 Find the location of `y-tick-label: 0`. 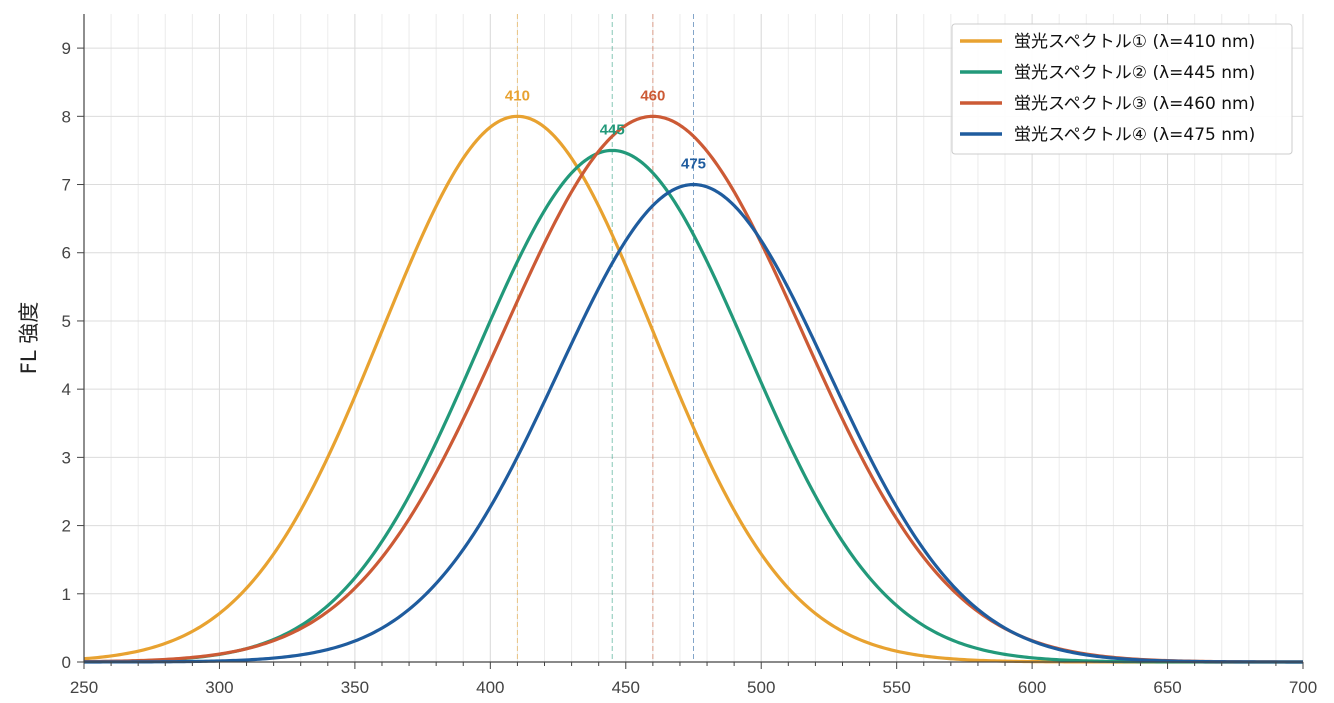

y-tick-label: 0 is located at coordinates (66, 662).